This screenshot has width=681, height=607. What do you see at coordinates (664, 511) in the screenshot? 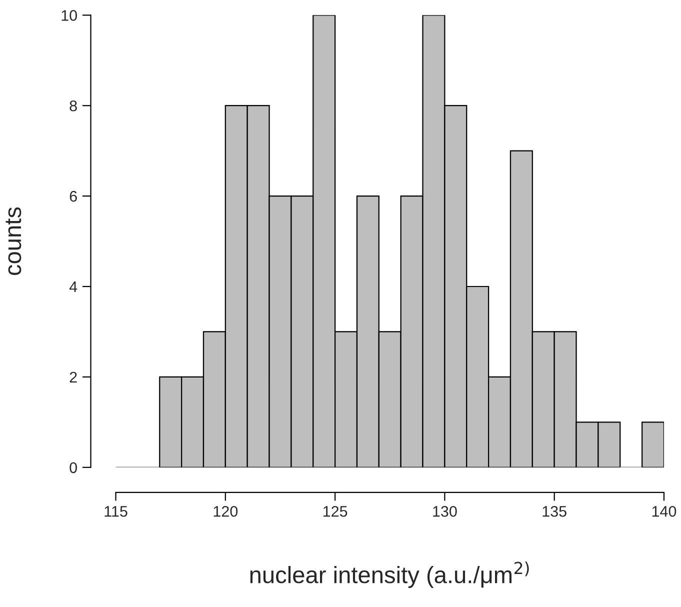
I see `x-tick-label: 140` at bounding box center [664, 511].